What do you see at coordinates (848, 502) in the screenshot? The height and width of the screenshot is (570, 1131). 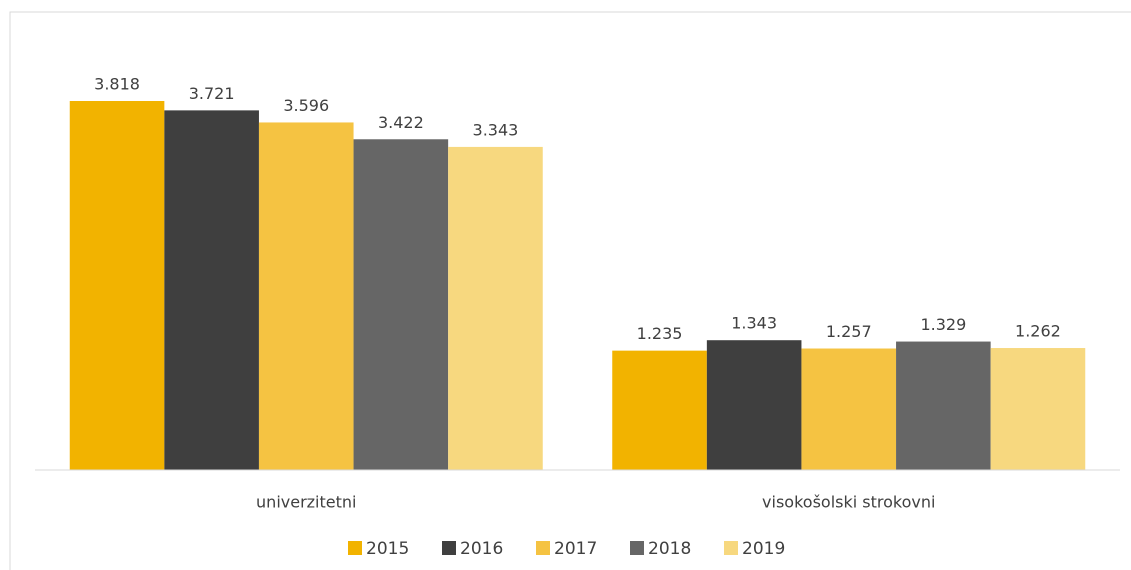 I see `x-tick-label: visokošolski strokovni` at bounding box center [848, 502].